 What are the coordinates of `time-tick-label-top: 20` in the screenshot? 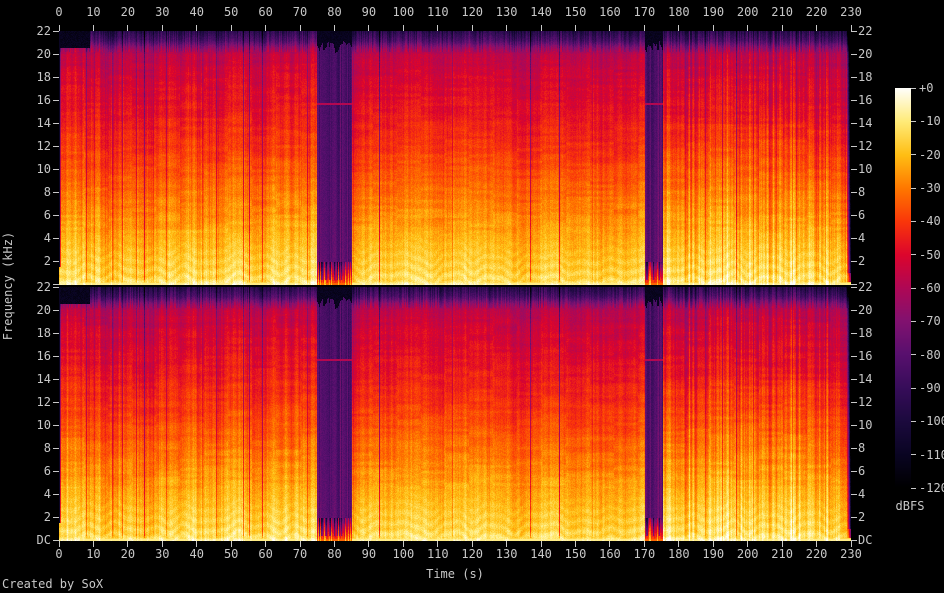 It's located at (128, 12).